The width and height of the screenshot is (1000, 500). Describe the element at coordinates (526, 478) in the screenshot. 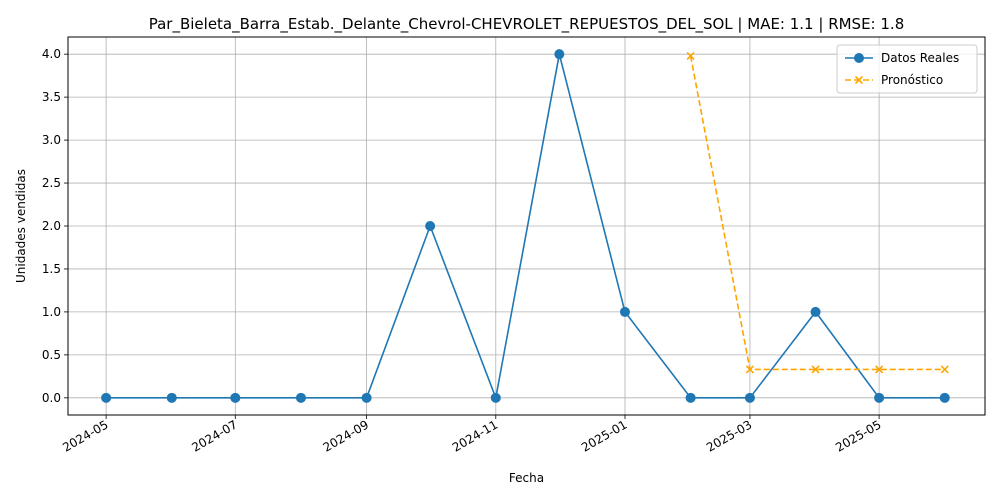

I see `x-axis-title: Fecha` at that location.